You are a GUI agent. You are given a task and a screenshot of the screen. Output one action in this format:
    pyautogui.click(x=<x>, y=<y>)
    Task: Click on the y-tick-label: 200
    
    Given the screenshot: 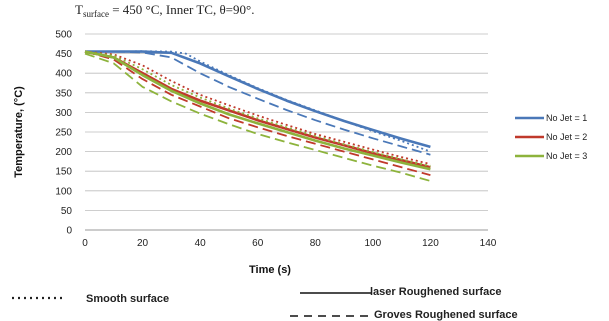 What is the action you would take?
    pyautogui.click(x=63, y=152)
    